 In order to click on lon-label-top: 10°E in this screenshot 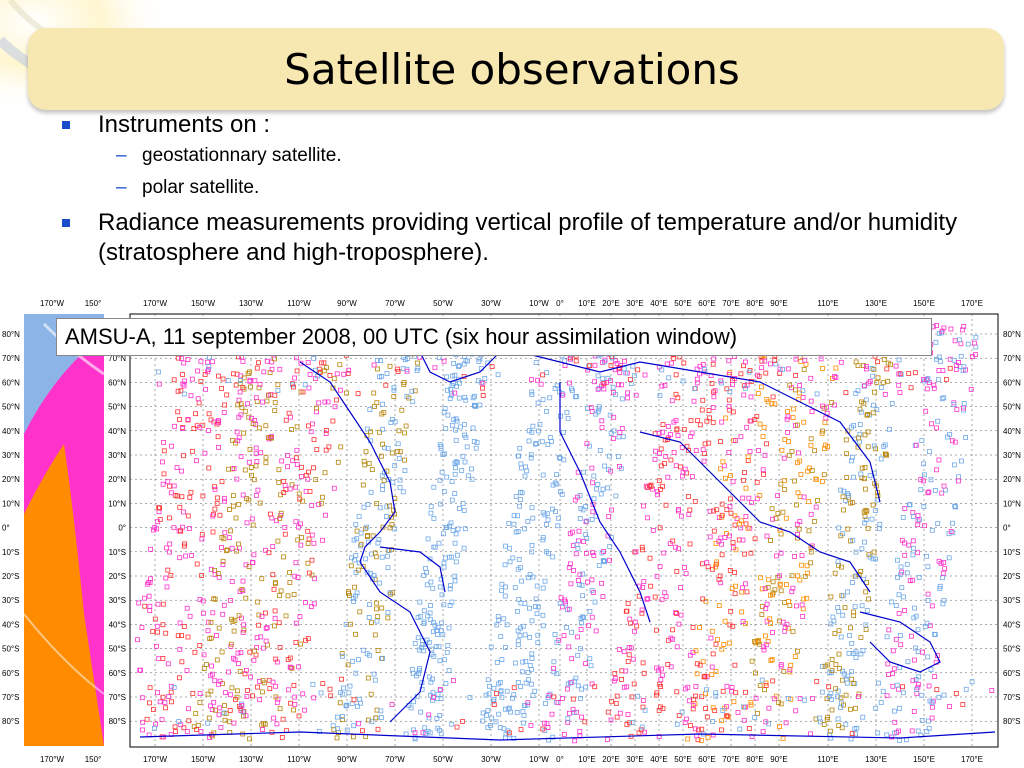, I will do `click(586, 303)`.